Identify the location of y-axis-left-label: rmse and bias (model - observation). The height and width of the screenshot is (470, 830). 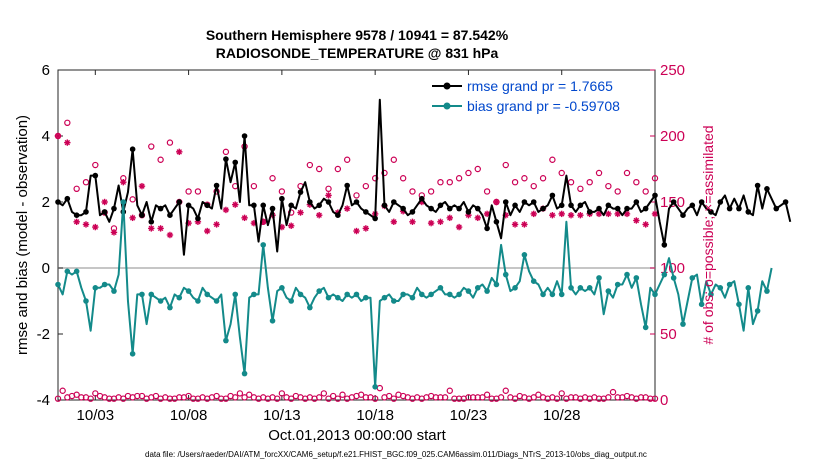
(22, 235).